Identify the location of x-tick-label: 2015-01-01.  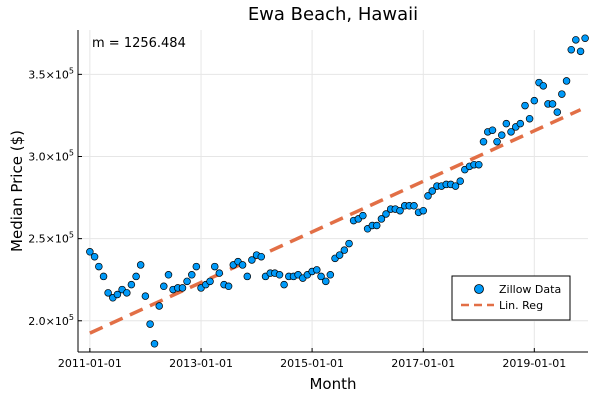
(312, 363).